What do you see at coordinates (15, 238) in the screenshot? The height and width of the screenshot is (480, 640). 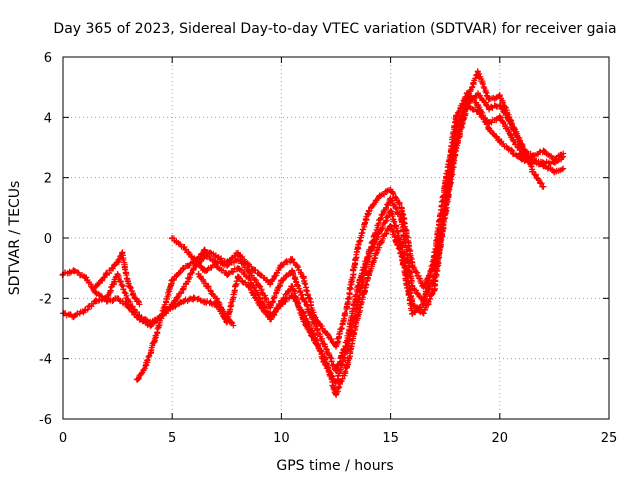 I see `y-axis-label: SDTVAR / TECUs` at bounding box center [15, 238].